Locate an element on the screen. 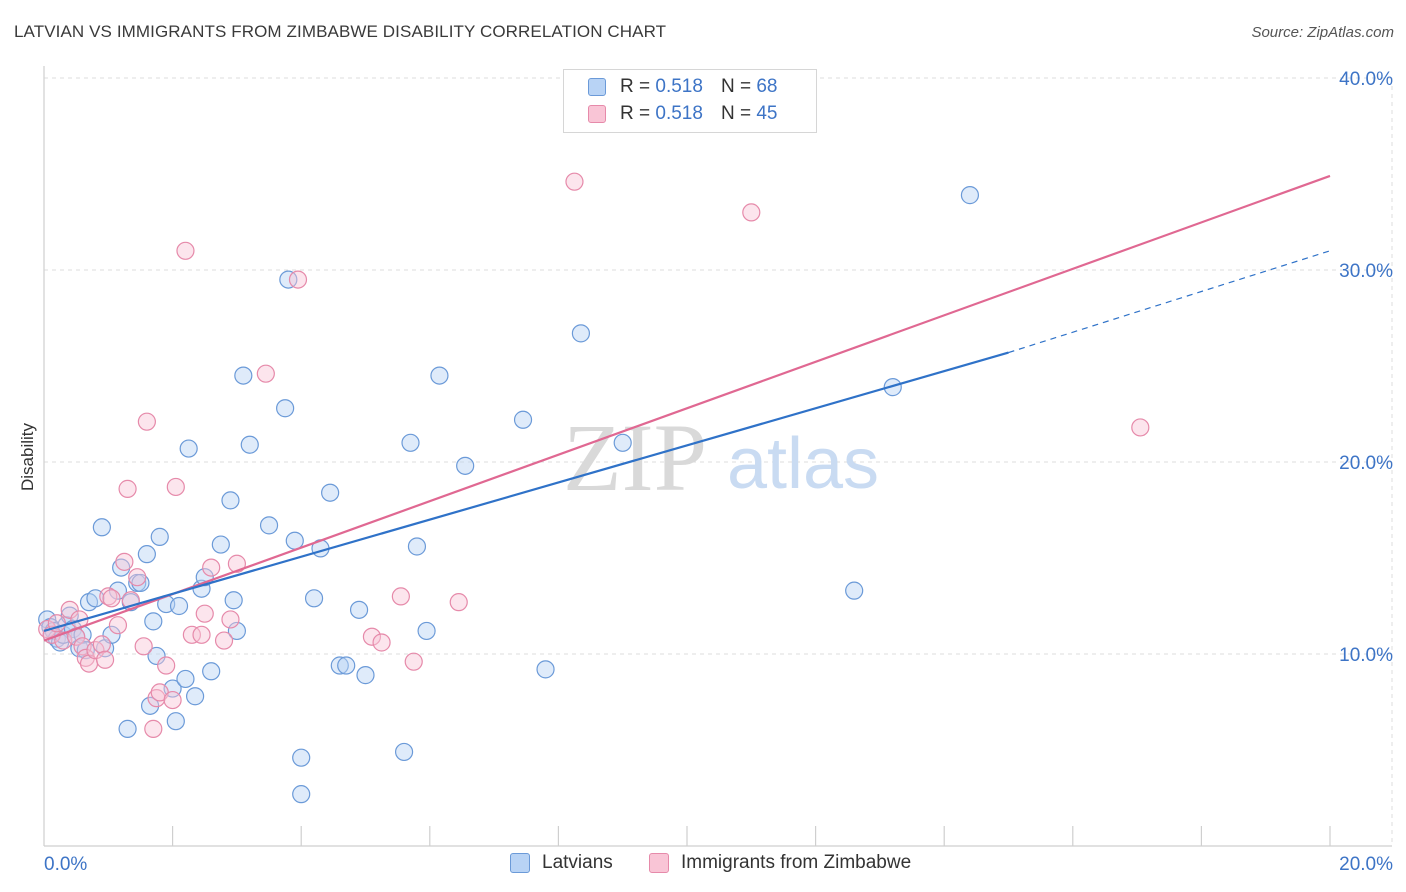 This screenshot has width=1406, height=892. legend-row-zimbabwe: R = 0.518 N = 45 is located at coordinates (682, 114).